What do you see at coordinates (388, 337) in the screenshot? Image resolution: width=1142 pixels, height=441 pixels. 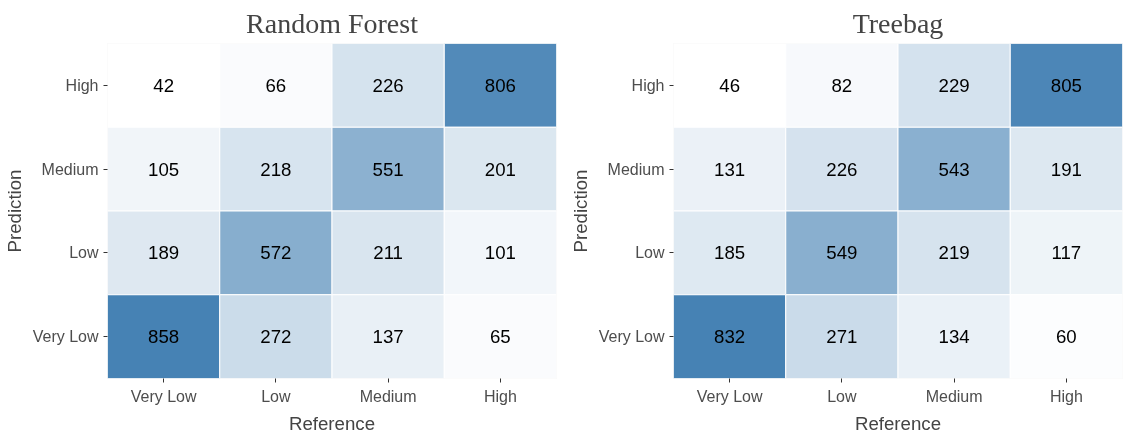 I see `data-label: 137` at bounding box center [388, 337].